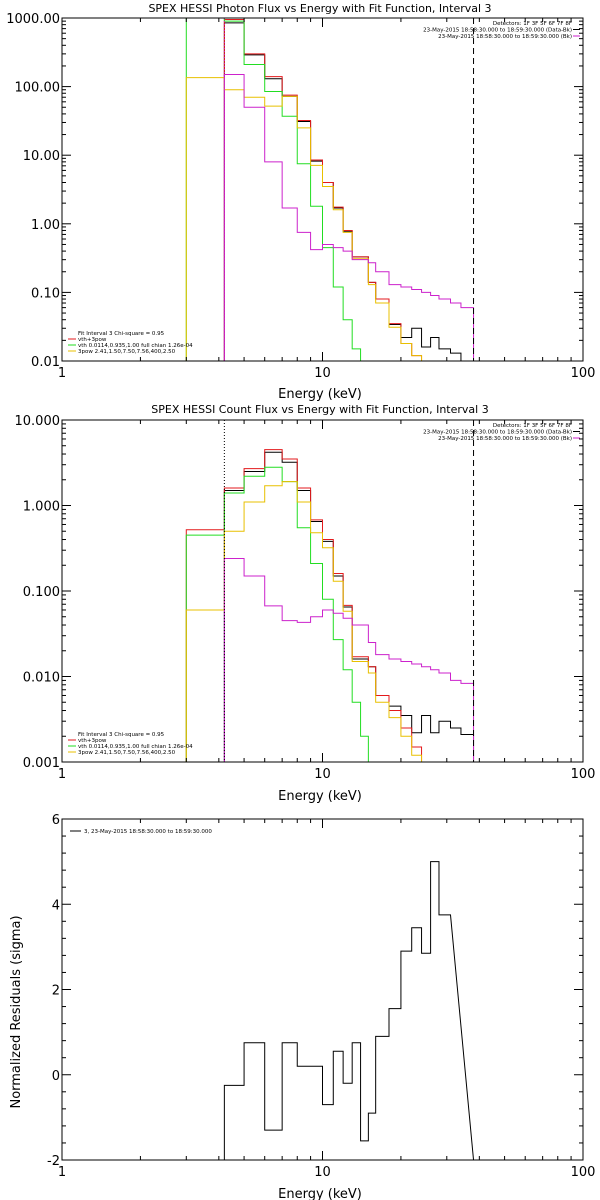 The image size is (600, 1200). Describe the element at coordinates (45, 225) in the screenshot. I see `y-tick-label: 1.00` at that location.